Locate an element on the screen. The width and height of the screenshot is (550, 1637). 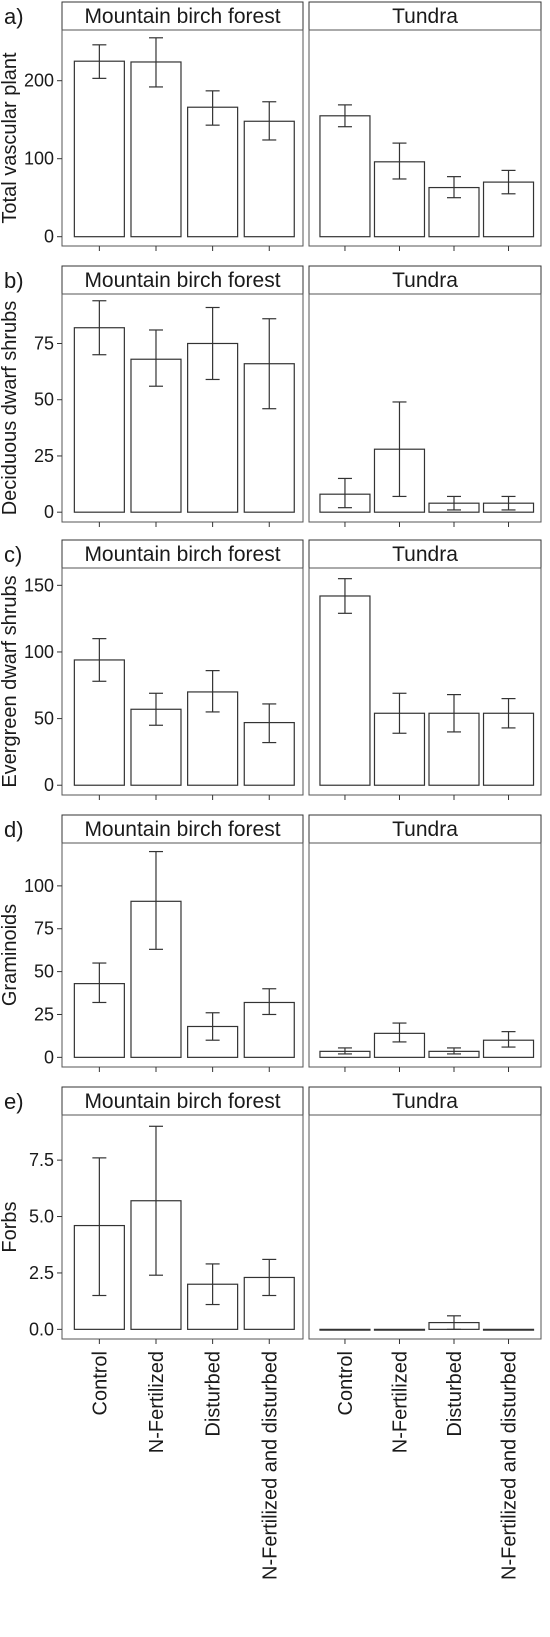
y-axis-label: Graminoids is located at coordinates (10, 955).